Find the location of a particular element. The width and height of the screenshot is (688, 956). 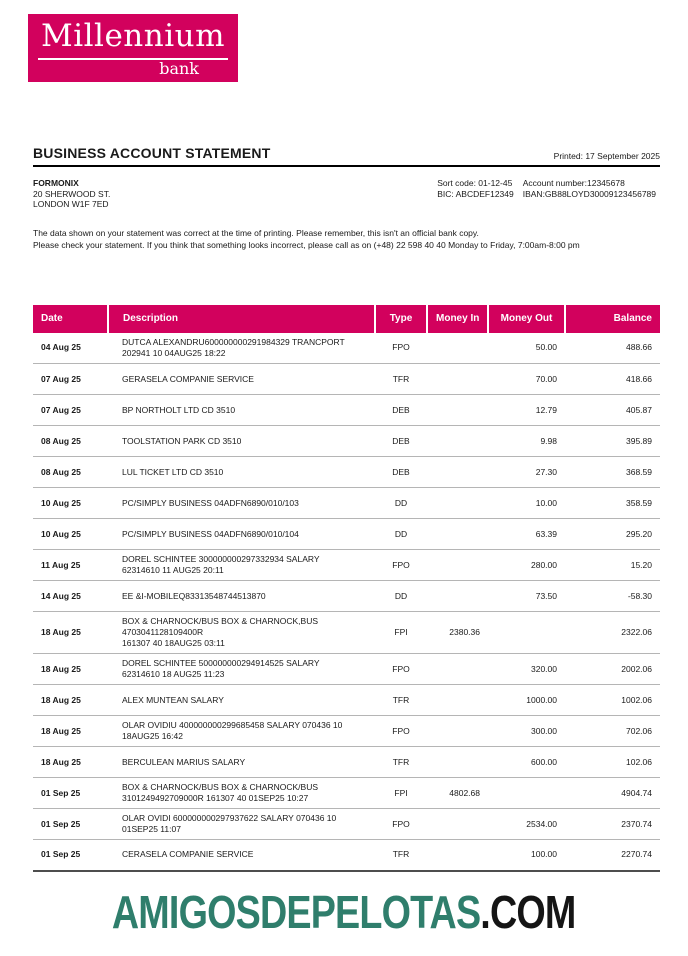

cell-balance: 1002.06 is located at coordinates (612, 700).